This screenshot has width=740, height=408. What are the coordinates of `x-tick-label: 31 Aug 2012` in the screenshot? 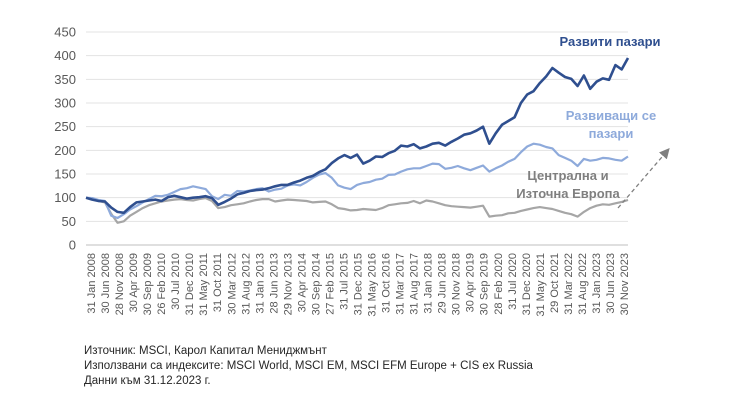 It's located at (246, 284).